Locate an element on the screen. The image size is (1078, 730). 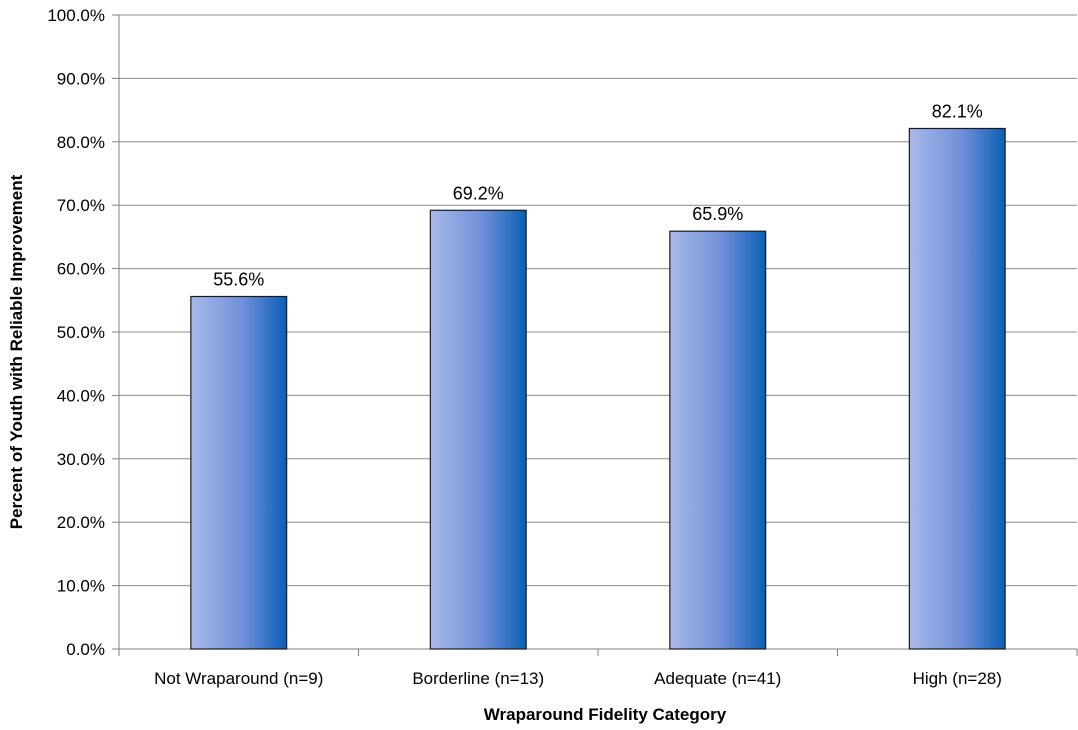
y-tick-label: 20.0% is located at coordinates (81, 522).